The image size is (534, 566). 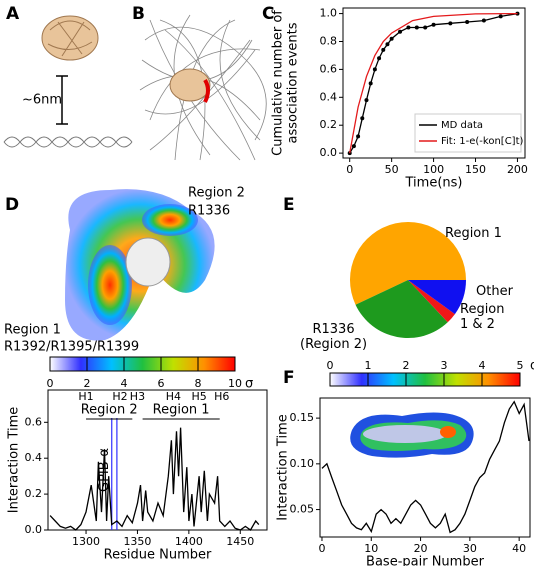 What do you see at coordinates (517, 169) in the screenshot?
I see `x-tick-label: 200` at bounding box center [517, 169].